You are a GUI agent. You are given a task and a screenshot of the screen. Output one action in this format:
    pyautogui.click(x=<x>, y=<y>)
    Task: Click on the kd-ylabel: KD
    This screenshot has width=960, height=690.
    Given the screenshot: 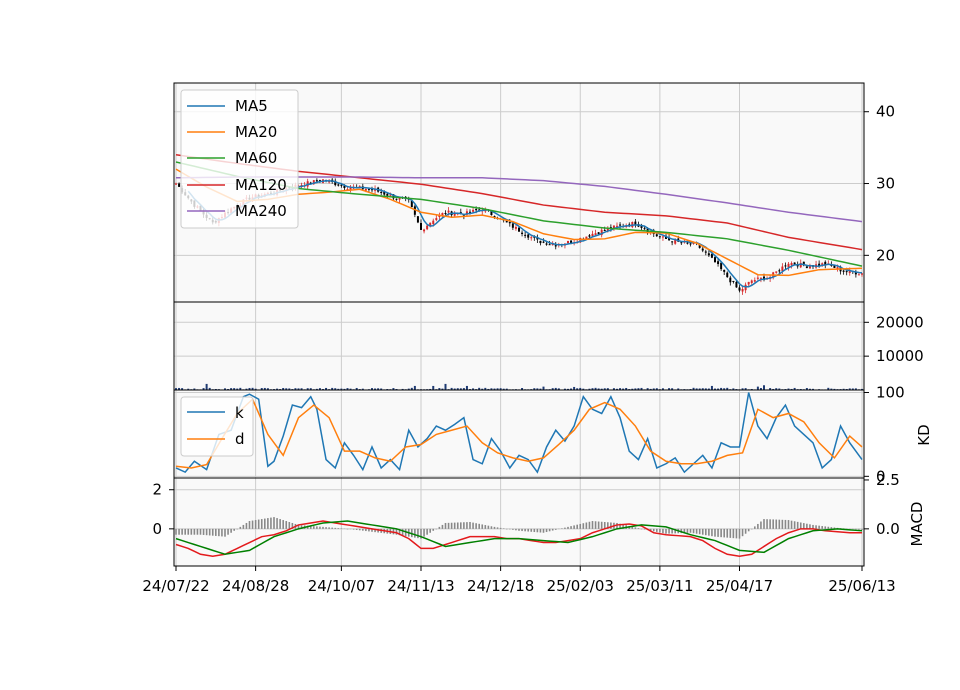 What is the action you would take?
    pyautogui.click(x=924, y=434)
    